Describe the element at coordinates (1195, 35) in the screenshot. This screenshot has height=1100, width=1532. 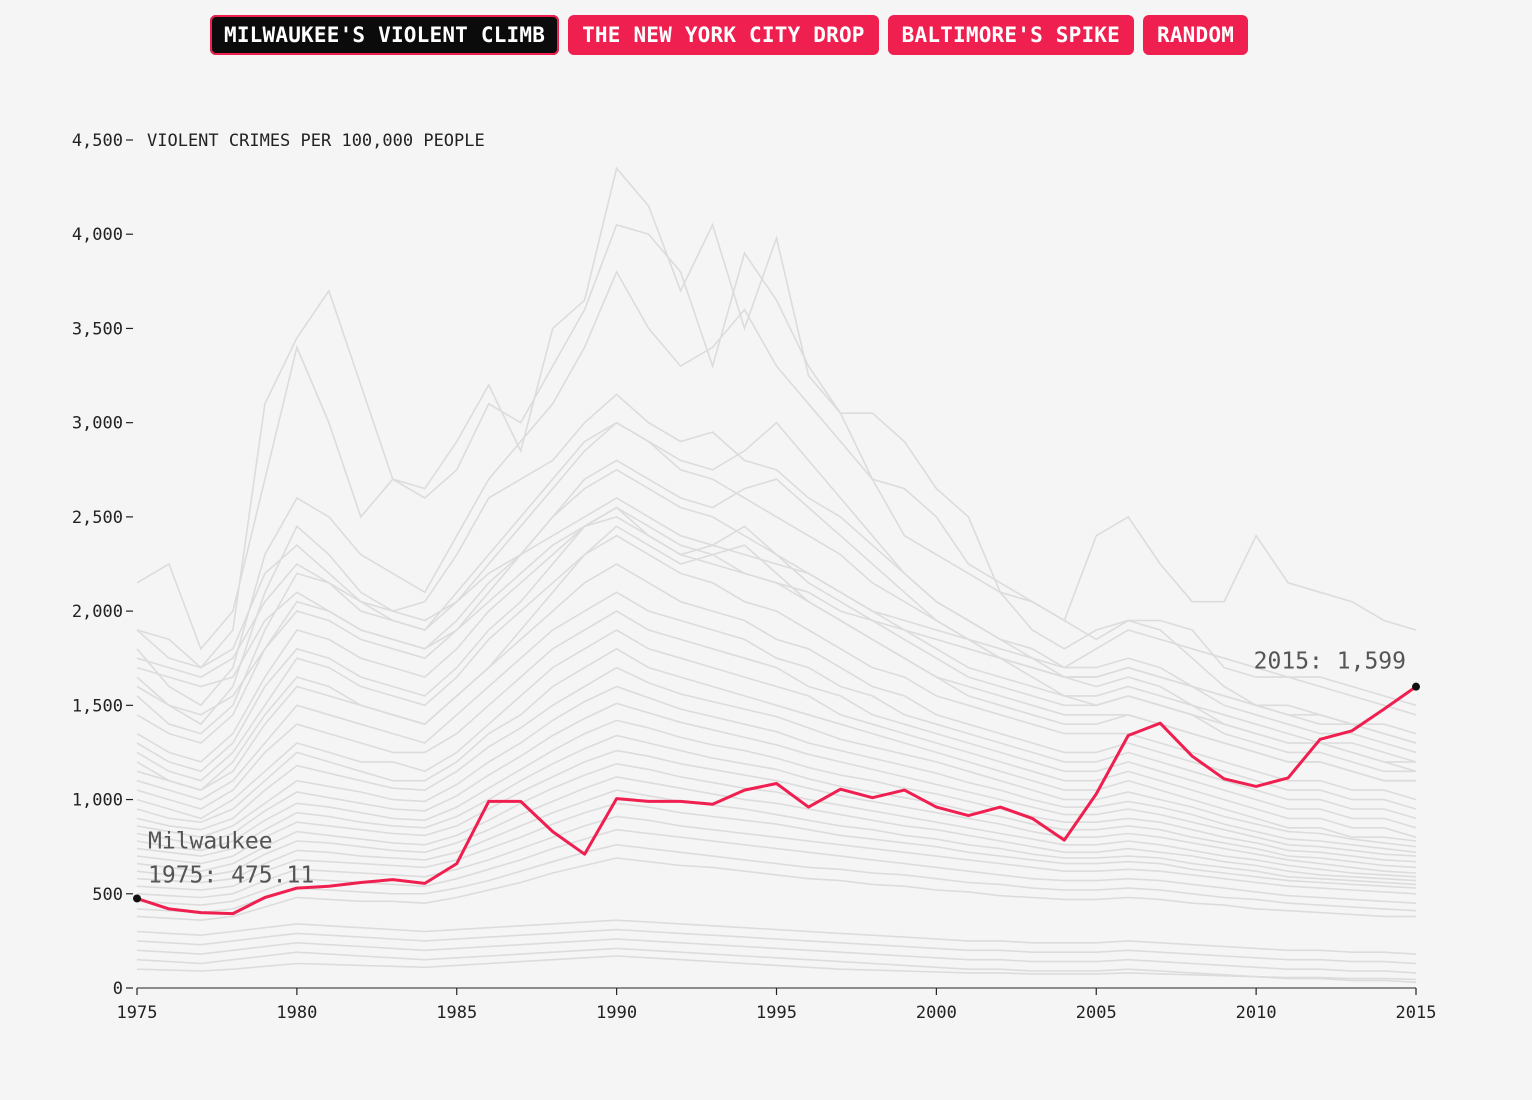
I see `tab-random: RANDOM` at that location.